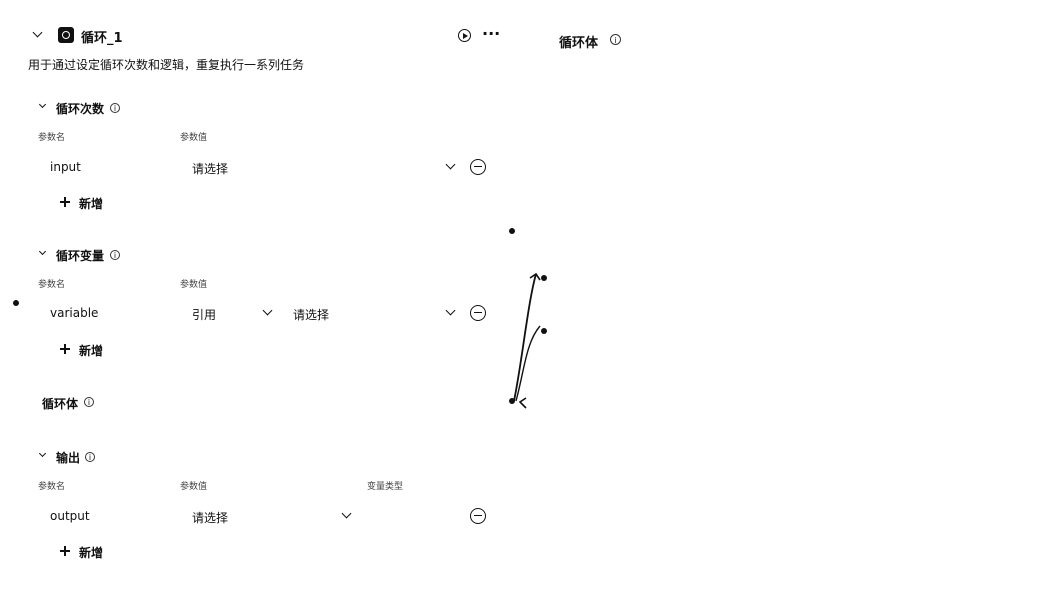 Image resolution: width=1056 pixels, height=612 pixels. I want to click on run-icon, so click(464, 35).